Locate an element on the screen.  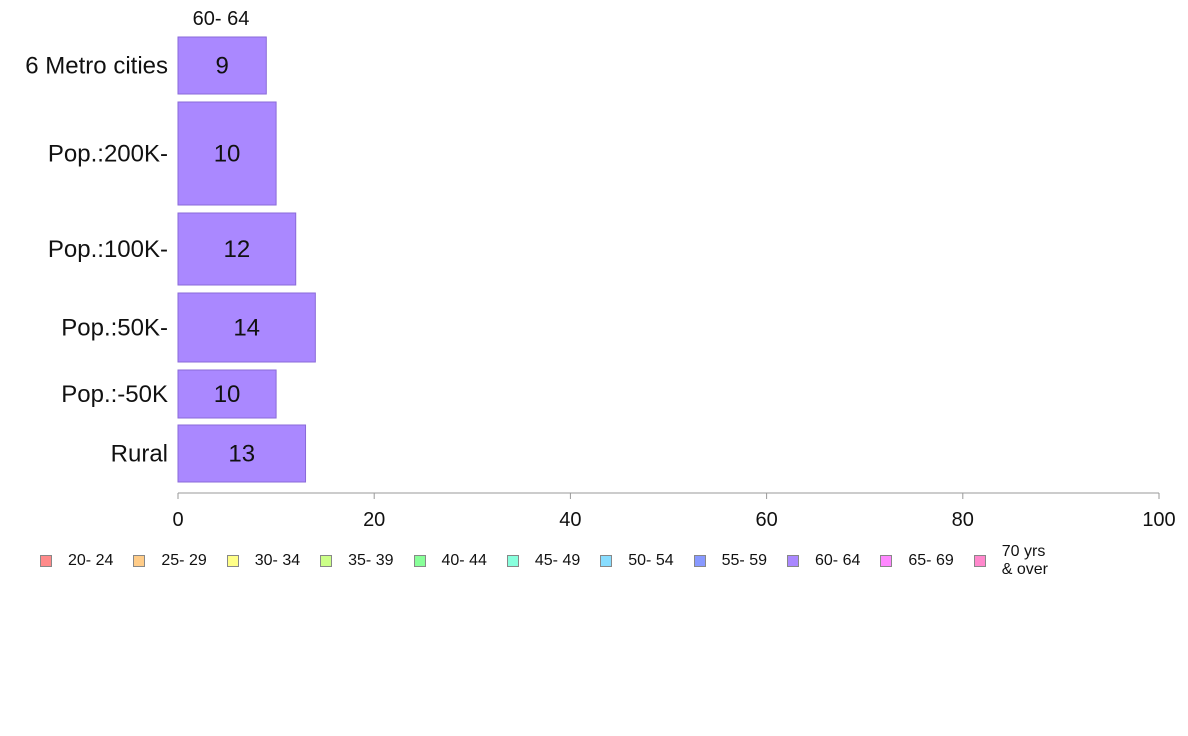
data-label-4: 10 is located at coordinates (227, 394).